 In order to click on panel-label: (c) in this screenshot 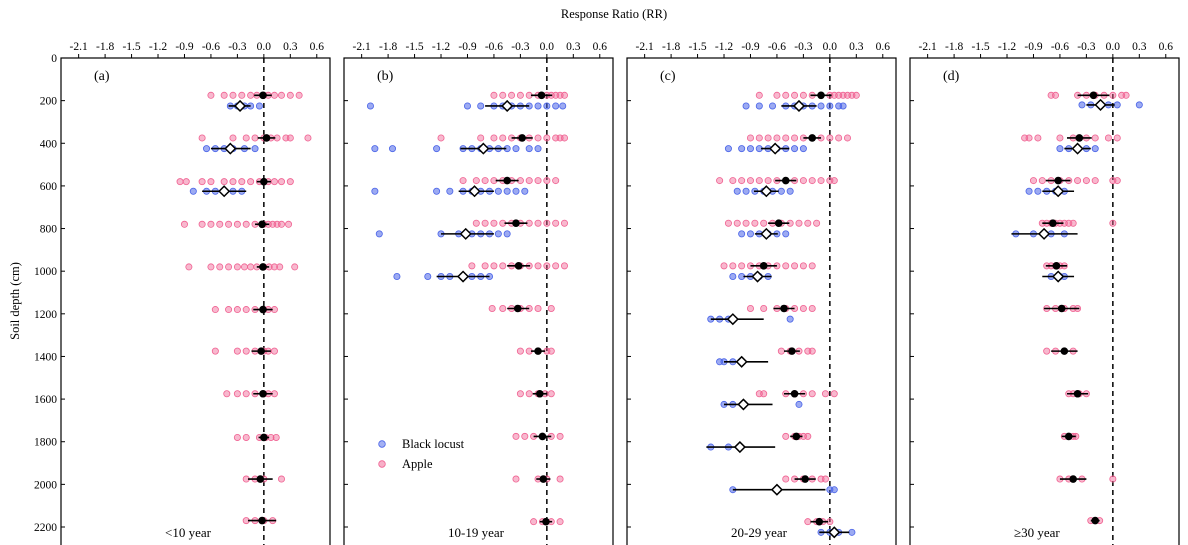, I will do `click(668, 76)`.